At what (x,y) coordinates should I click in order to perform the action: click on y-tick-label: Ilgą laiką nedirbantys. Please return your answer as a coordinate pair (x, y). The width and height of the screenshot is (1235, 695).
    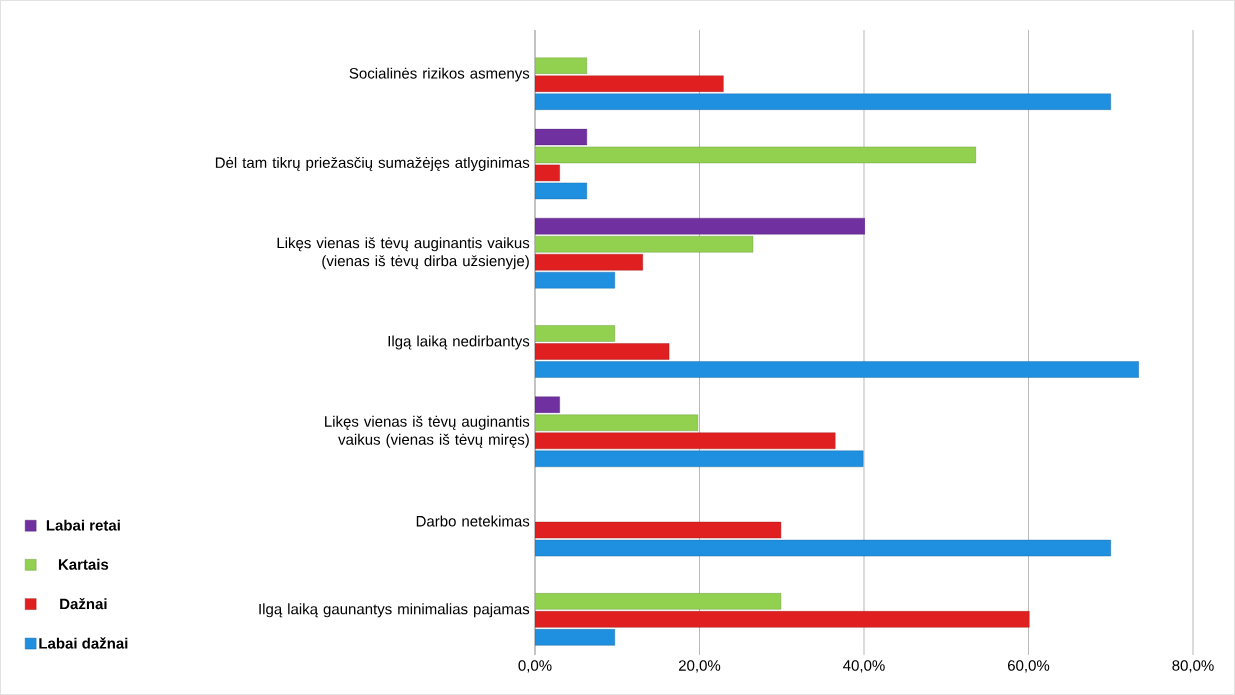
    Looking at the image, I should click on (459, 342).